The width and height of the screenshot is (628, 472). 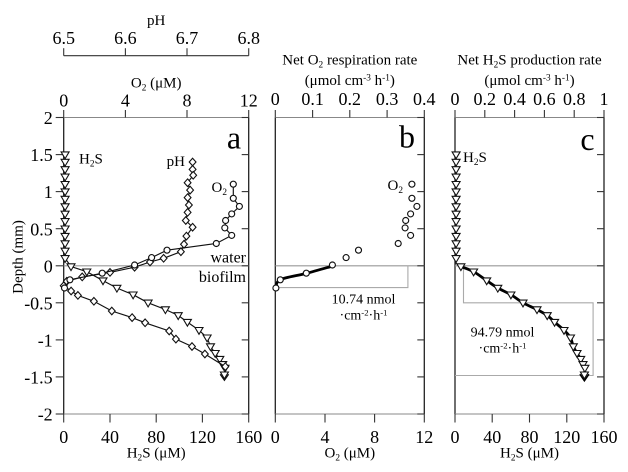 I want to click on svg-text: -1, so click(x=45, y=341).